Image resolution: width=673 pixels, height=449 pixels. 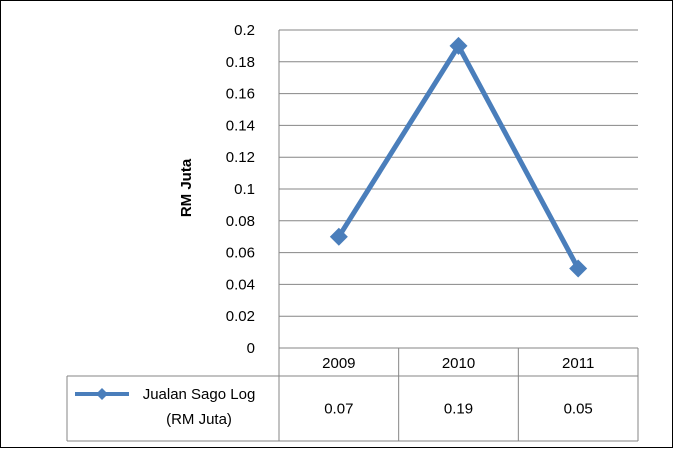 What do you see at coordinates (578, 363) in the screenshot?
I see `x-tick-label: 2011` at bounding box center [578, 363].